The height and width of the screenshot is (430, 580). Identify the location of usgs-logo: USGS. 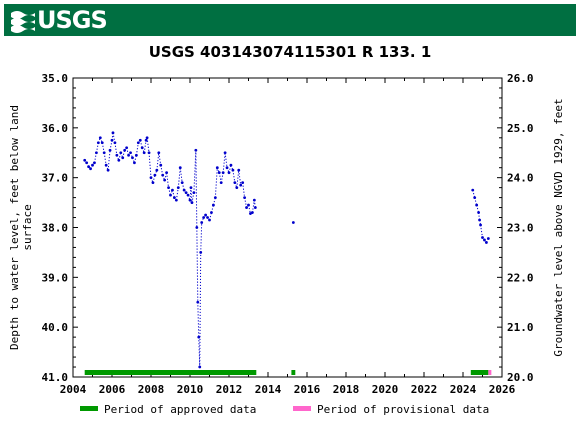
(59, 20).